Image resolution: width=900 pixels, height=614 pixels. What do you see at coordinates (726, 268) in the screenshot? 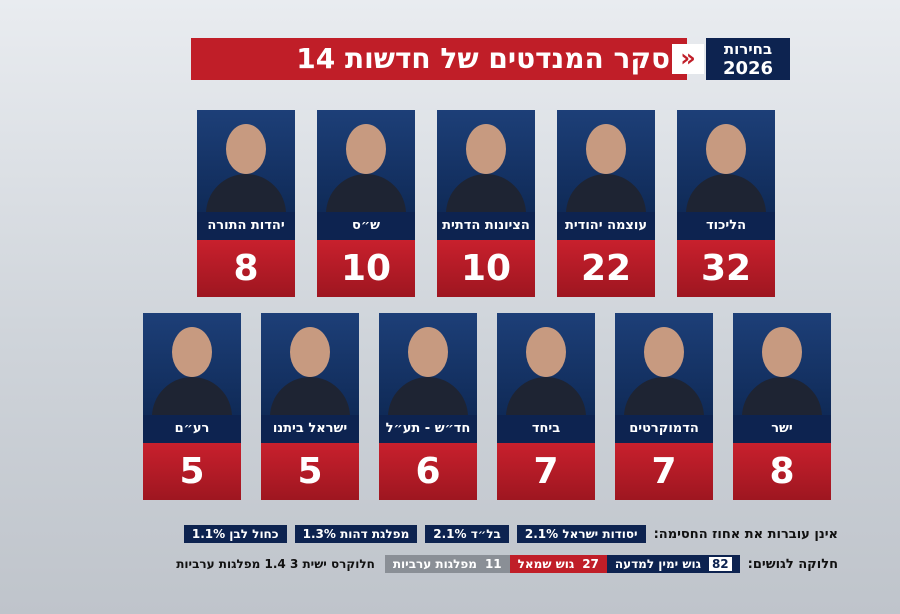
I see `seat-count: 32` at bounding box center [726, 268].